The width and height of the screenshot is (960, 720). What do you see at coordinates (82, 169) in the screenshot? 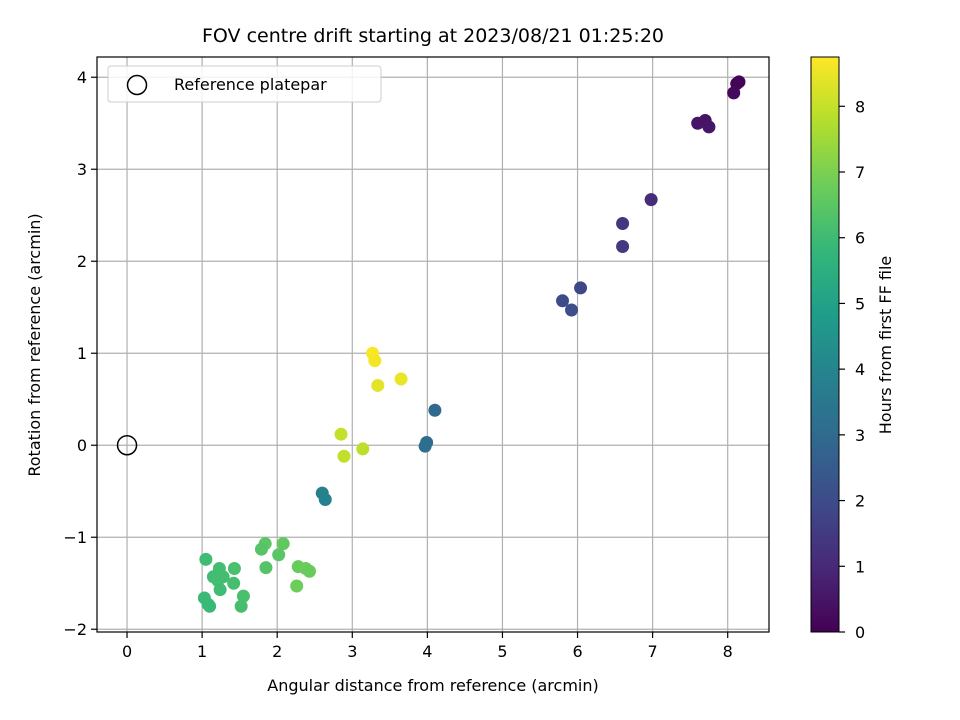
I see `y-tick-label: 3` at bounding box center [82, 169].